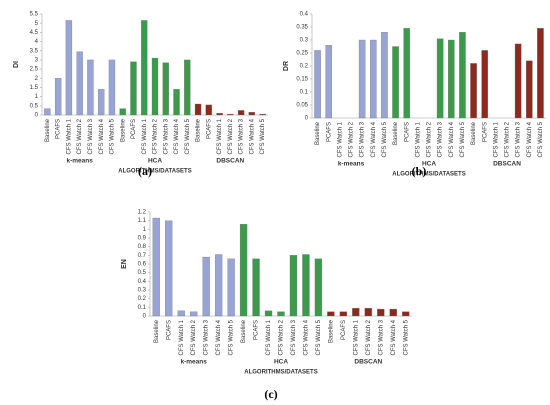 Image resolution: width=550 pixels, height=405 pixels. I want to click on y-tick-label: 1.5, so click(34, 88).